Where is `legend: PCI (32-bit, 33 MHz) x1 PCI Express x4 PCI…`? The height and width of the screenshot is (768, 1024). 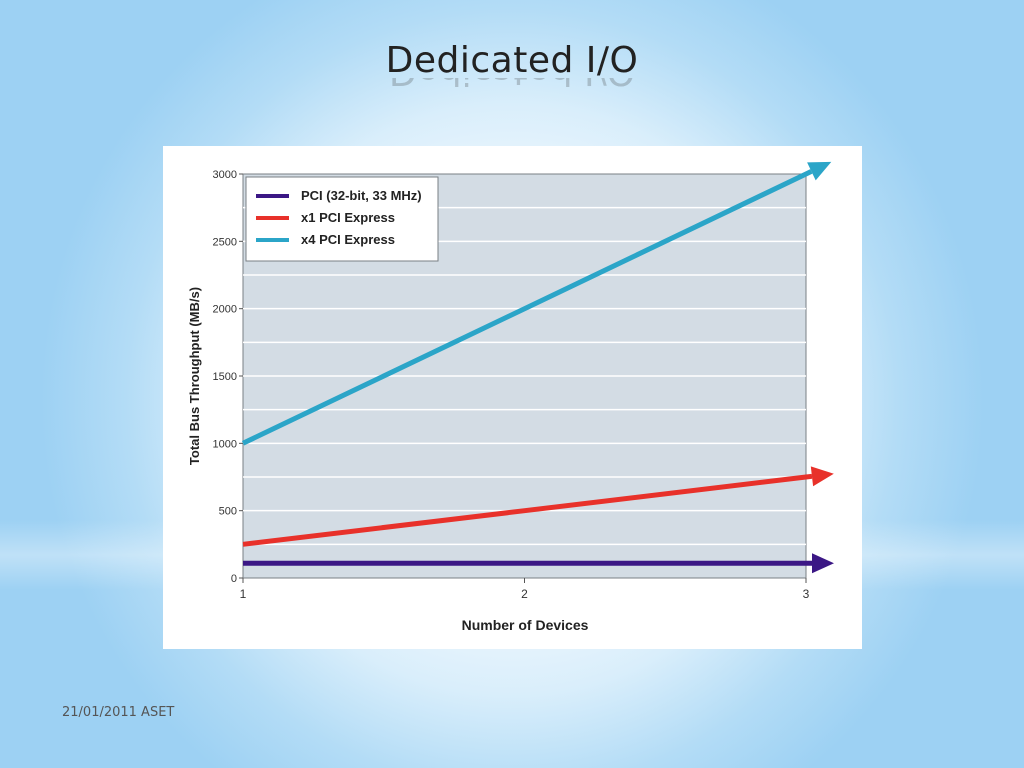 legend: PCI (32-bit, 33 MHz) x1 PCI Express x4 PCI… is located at coordinates (342, 219).